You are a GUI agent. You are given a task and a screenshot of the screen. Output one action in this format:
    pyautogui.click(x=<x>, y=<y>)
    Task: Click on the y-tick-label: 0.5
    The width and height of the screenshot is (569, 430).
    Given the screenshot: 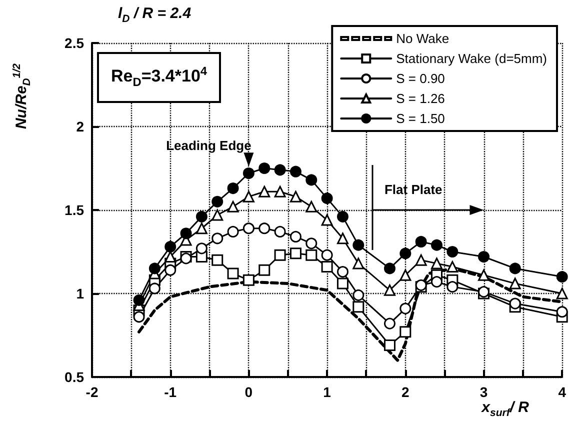 What is the action you would take?
    pyautogui.click(x=74, y=377)
    